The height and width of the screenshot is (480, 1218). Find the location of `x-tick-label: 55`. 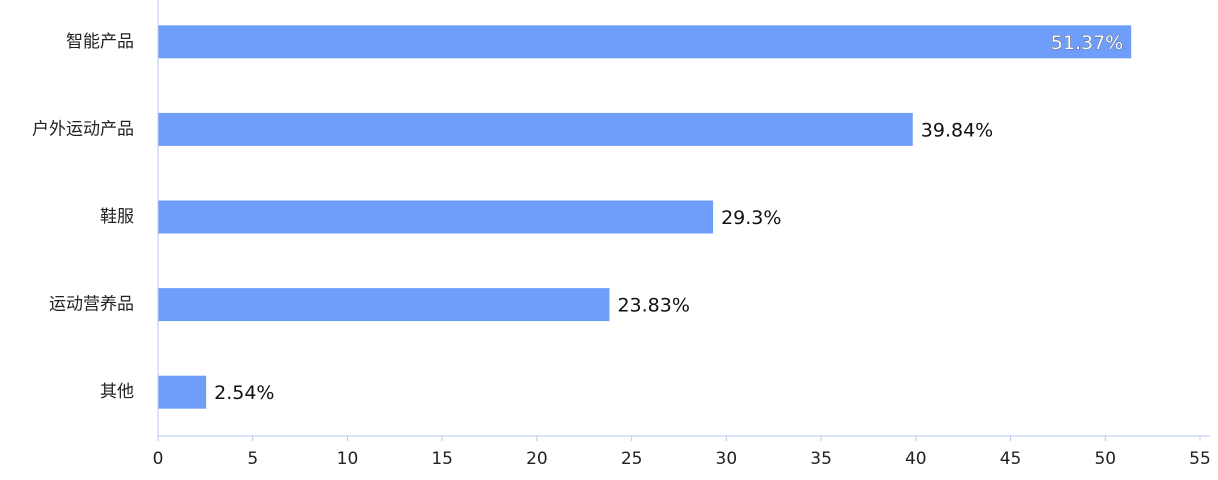

x-tick-label: 55 is located at coordinates (1200, 459).